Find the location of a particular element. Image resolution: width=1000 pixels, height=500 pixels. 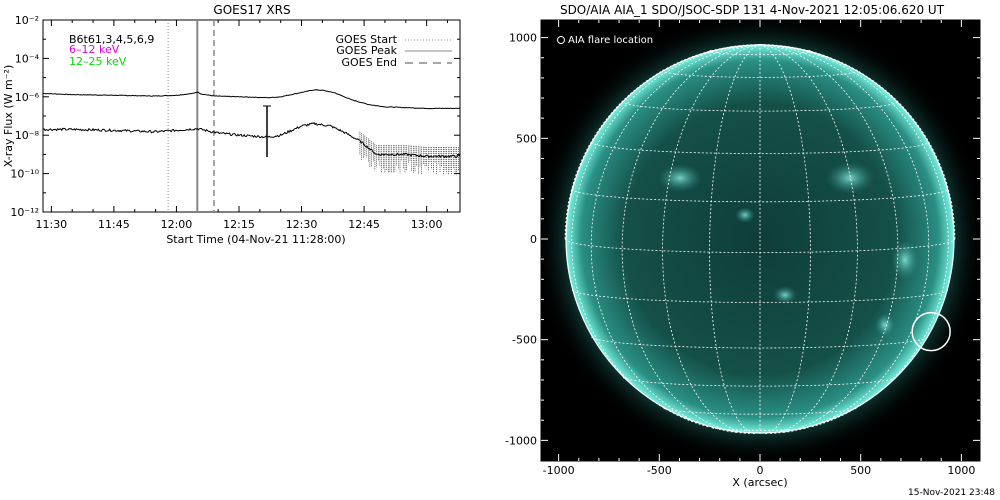

series-high-energy-noise is located at coordinates (409, 153).